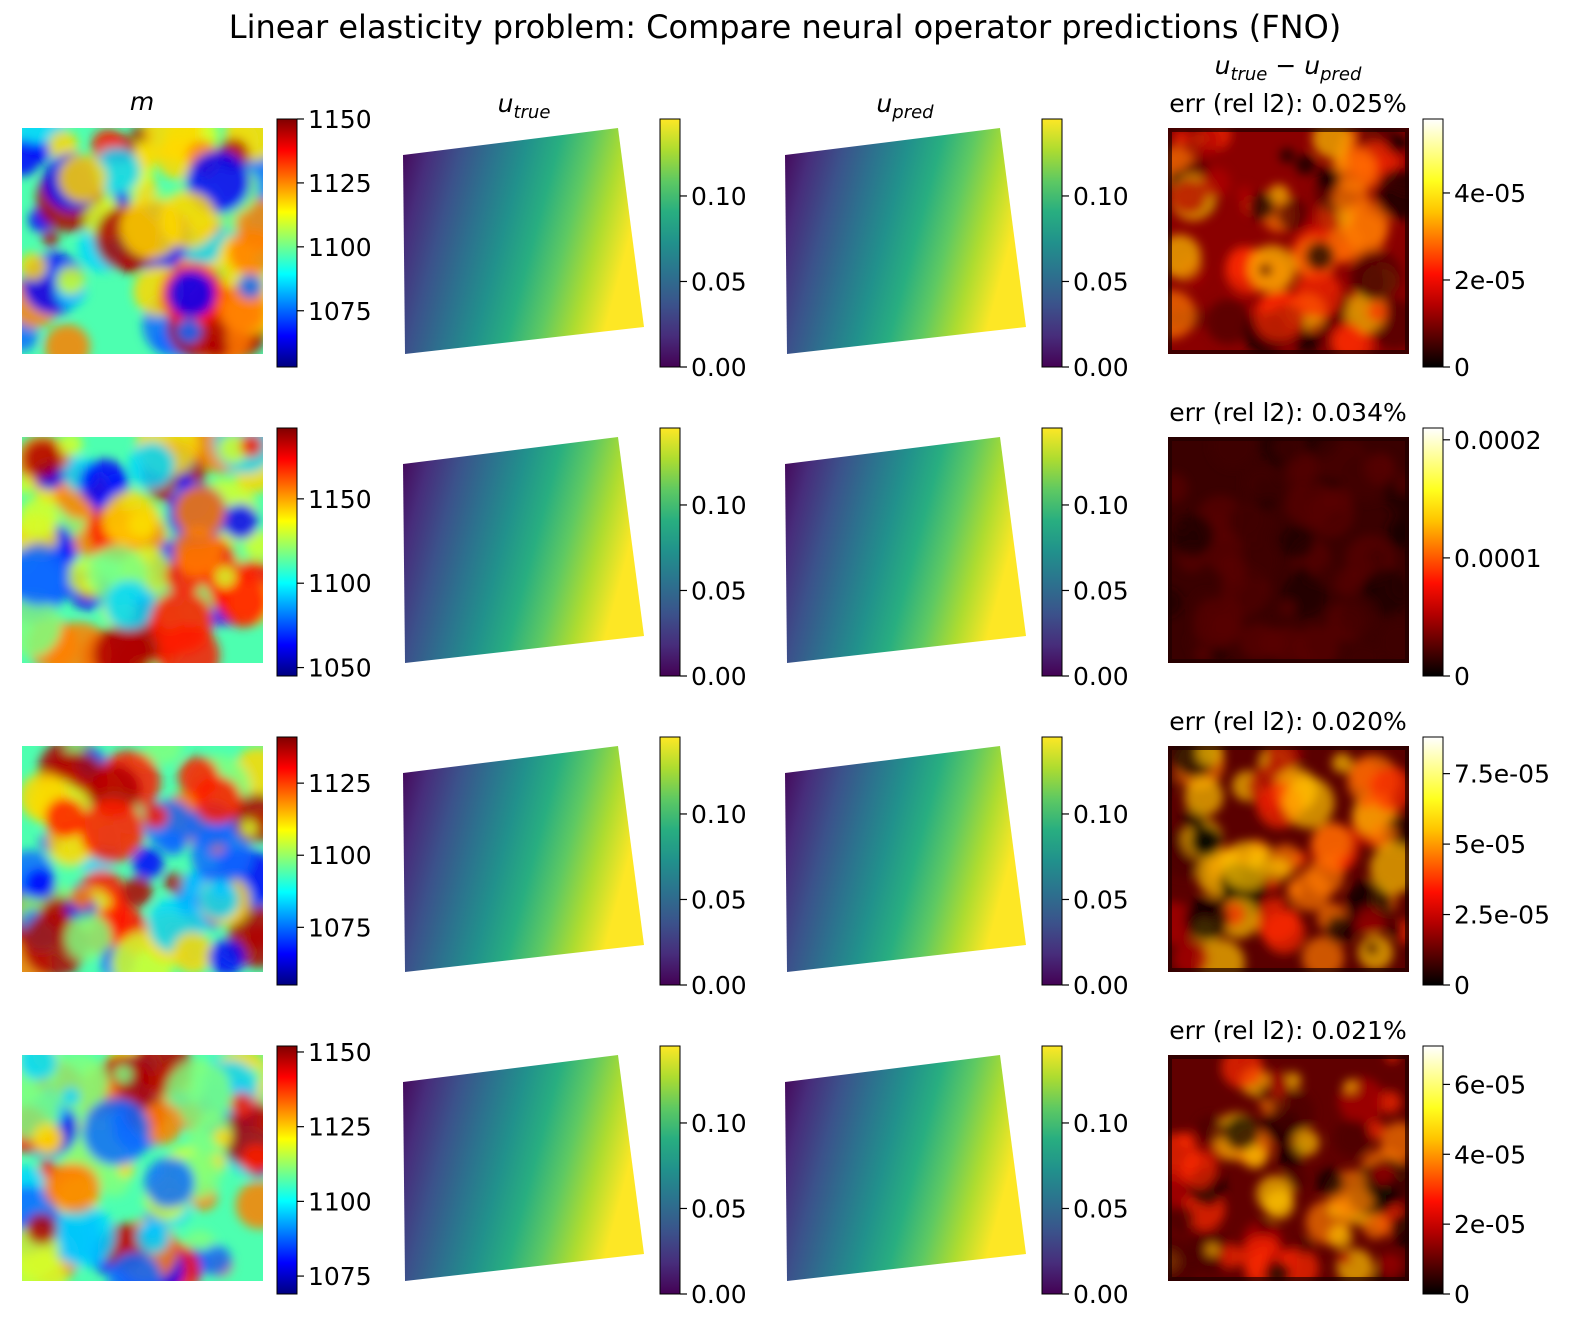 This screenshot has width=1589, height=1337. Describe the element at coordinates (340, 119) in the screenshot. I see `m-colorbar-1-tick-label: 1150` at that location.